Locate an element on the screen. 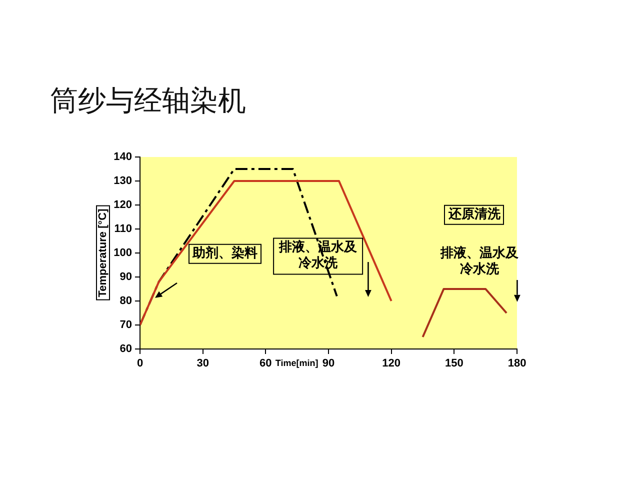  x-tick-label: 180 is located at coordinates (517, 364).